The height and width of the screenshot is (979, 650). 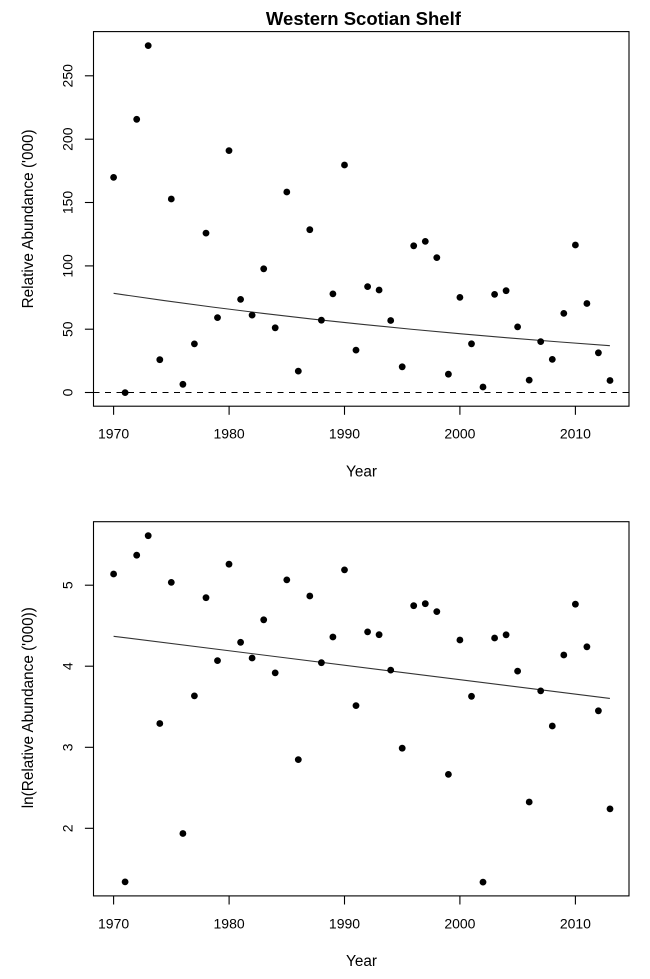 What do you see at coordinates (67, 139) in the screenshot?
I see `svg-text: 200` at bounding box center [67, 139].